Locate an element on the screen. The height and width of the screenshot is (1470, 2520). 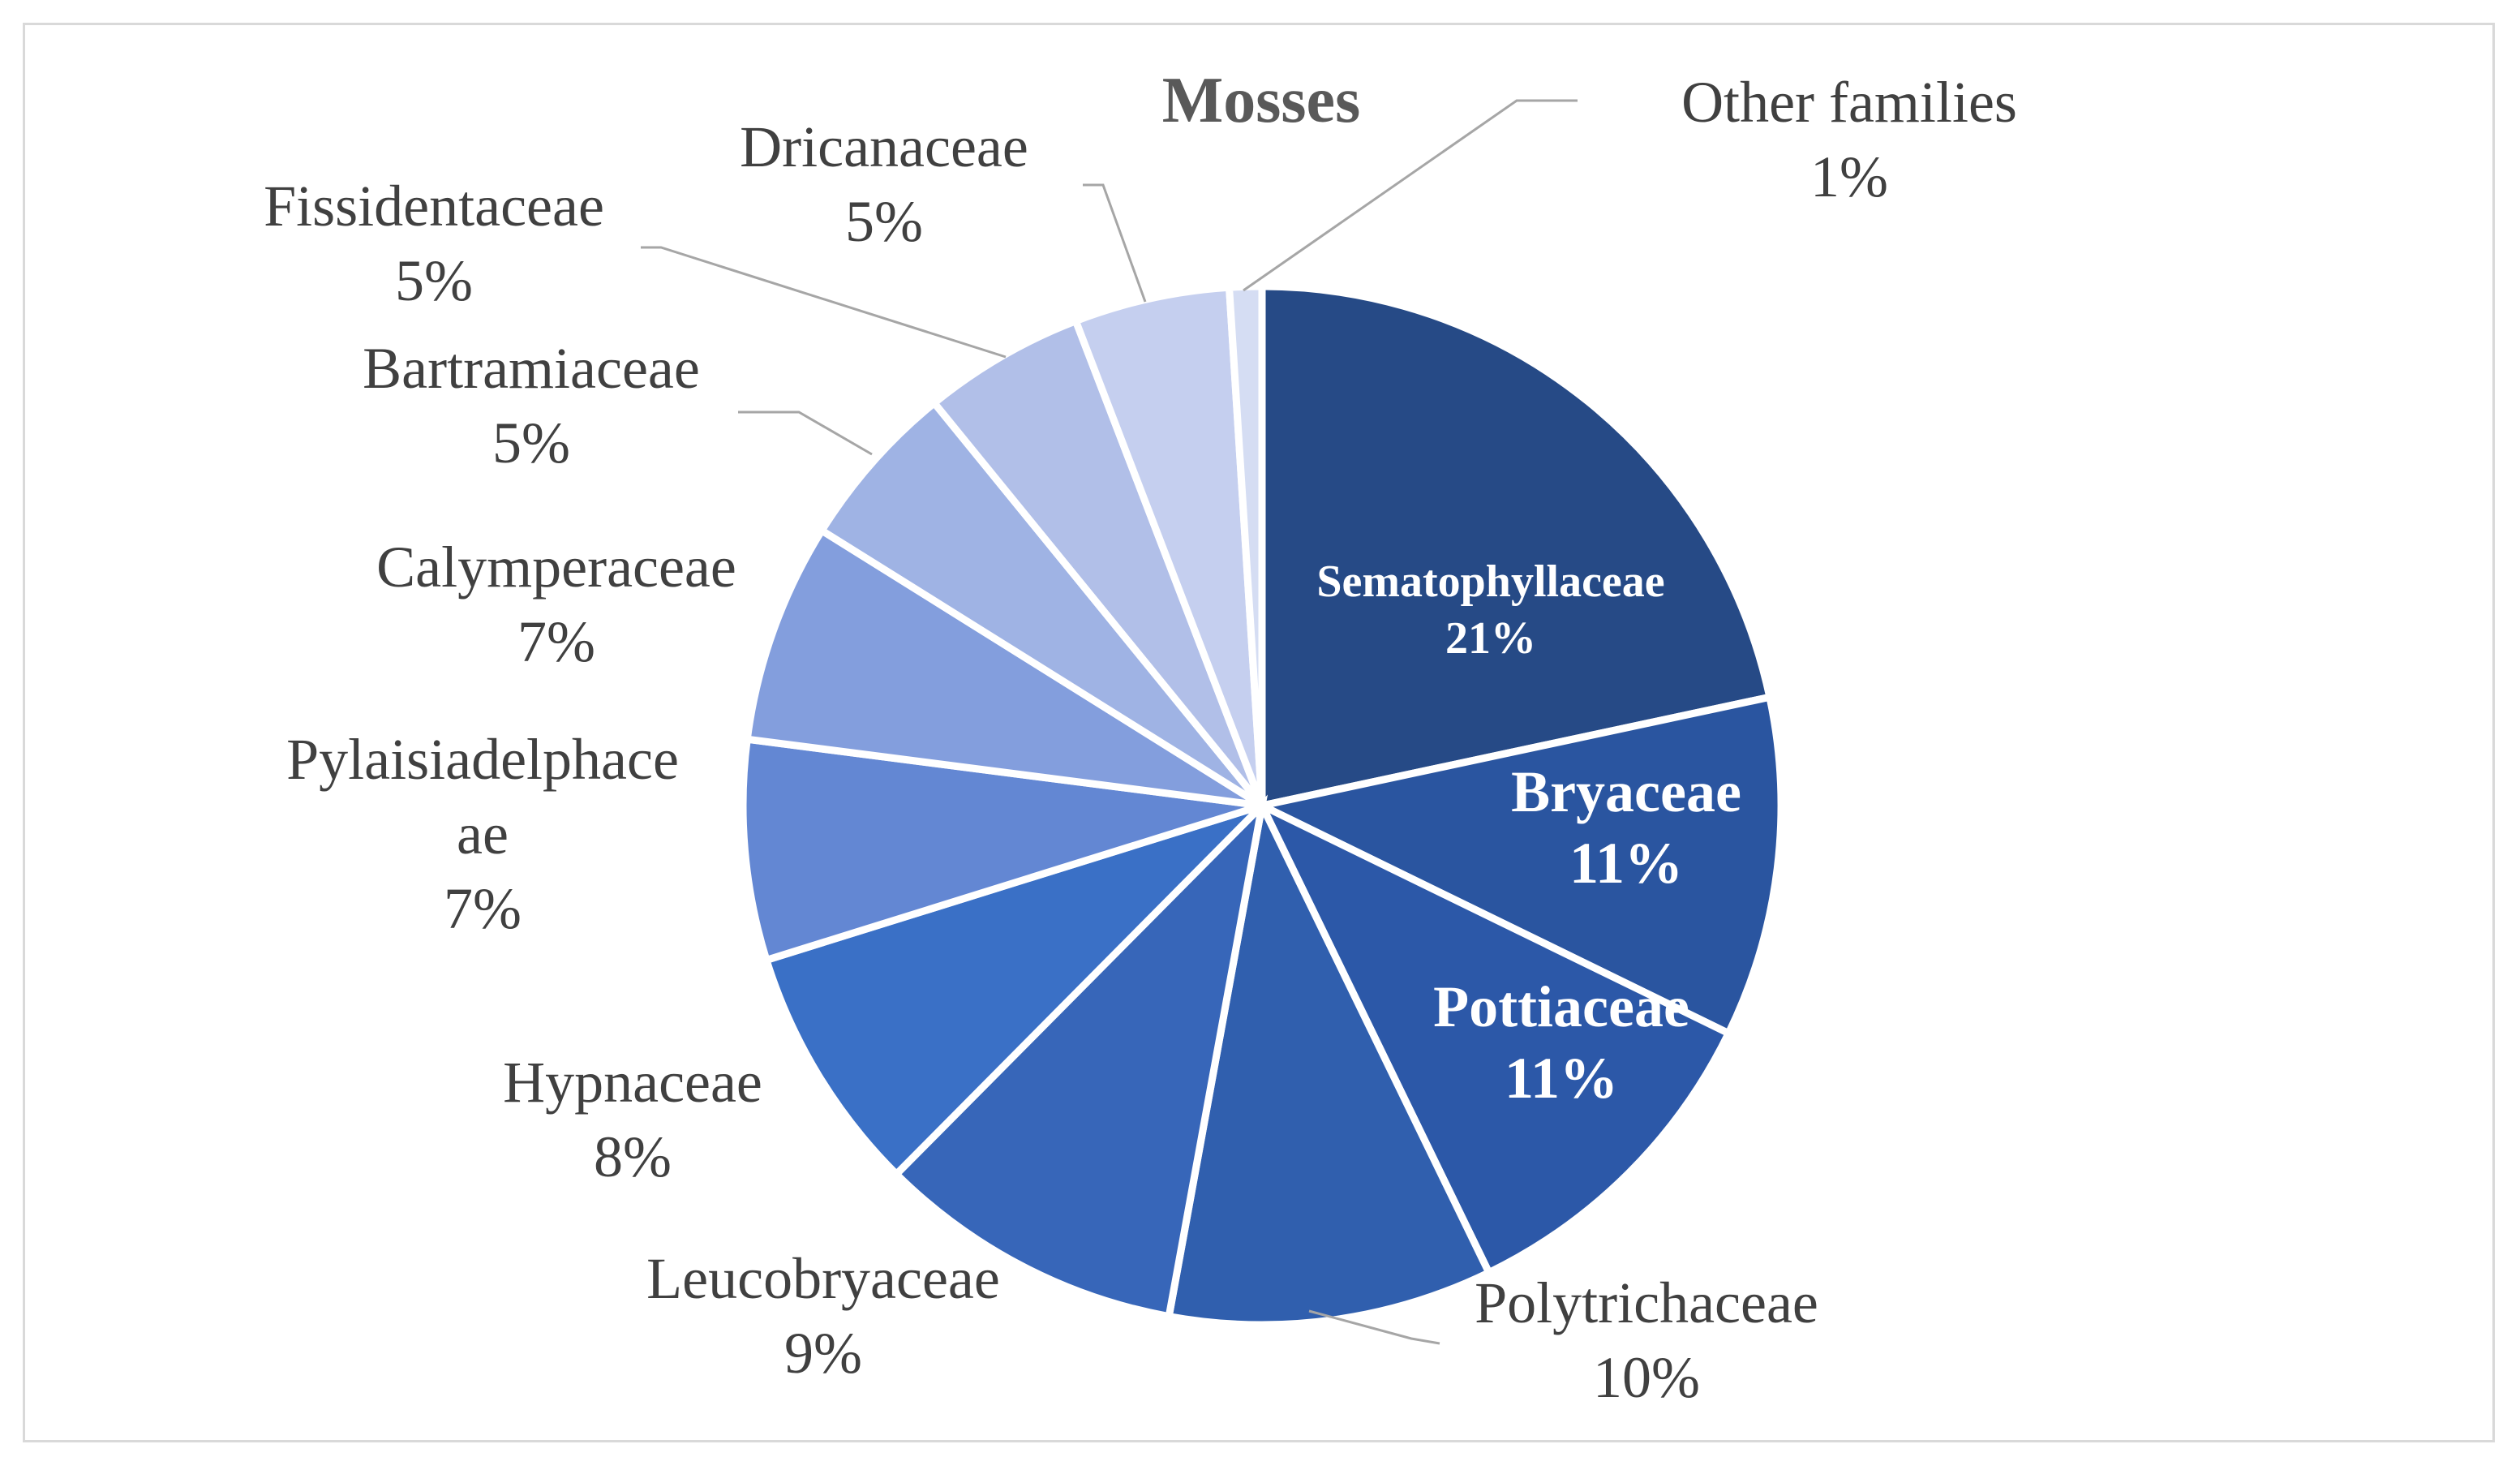
leader-line-polytrichaceae is located at coordinates (1374, 1327).